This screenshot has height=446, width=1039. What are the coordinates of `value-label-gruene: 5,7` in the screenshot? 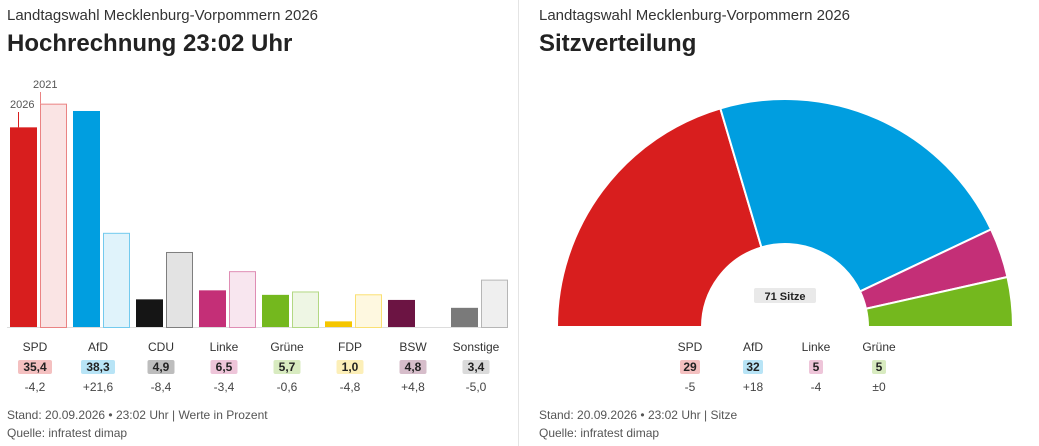 It's located at (287, 367).